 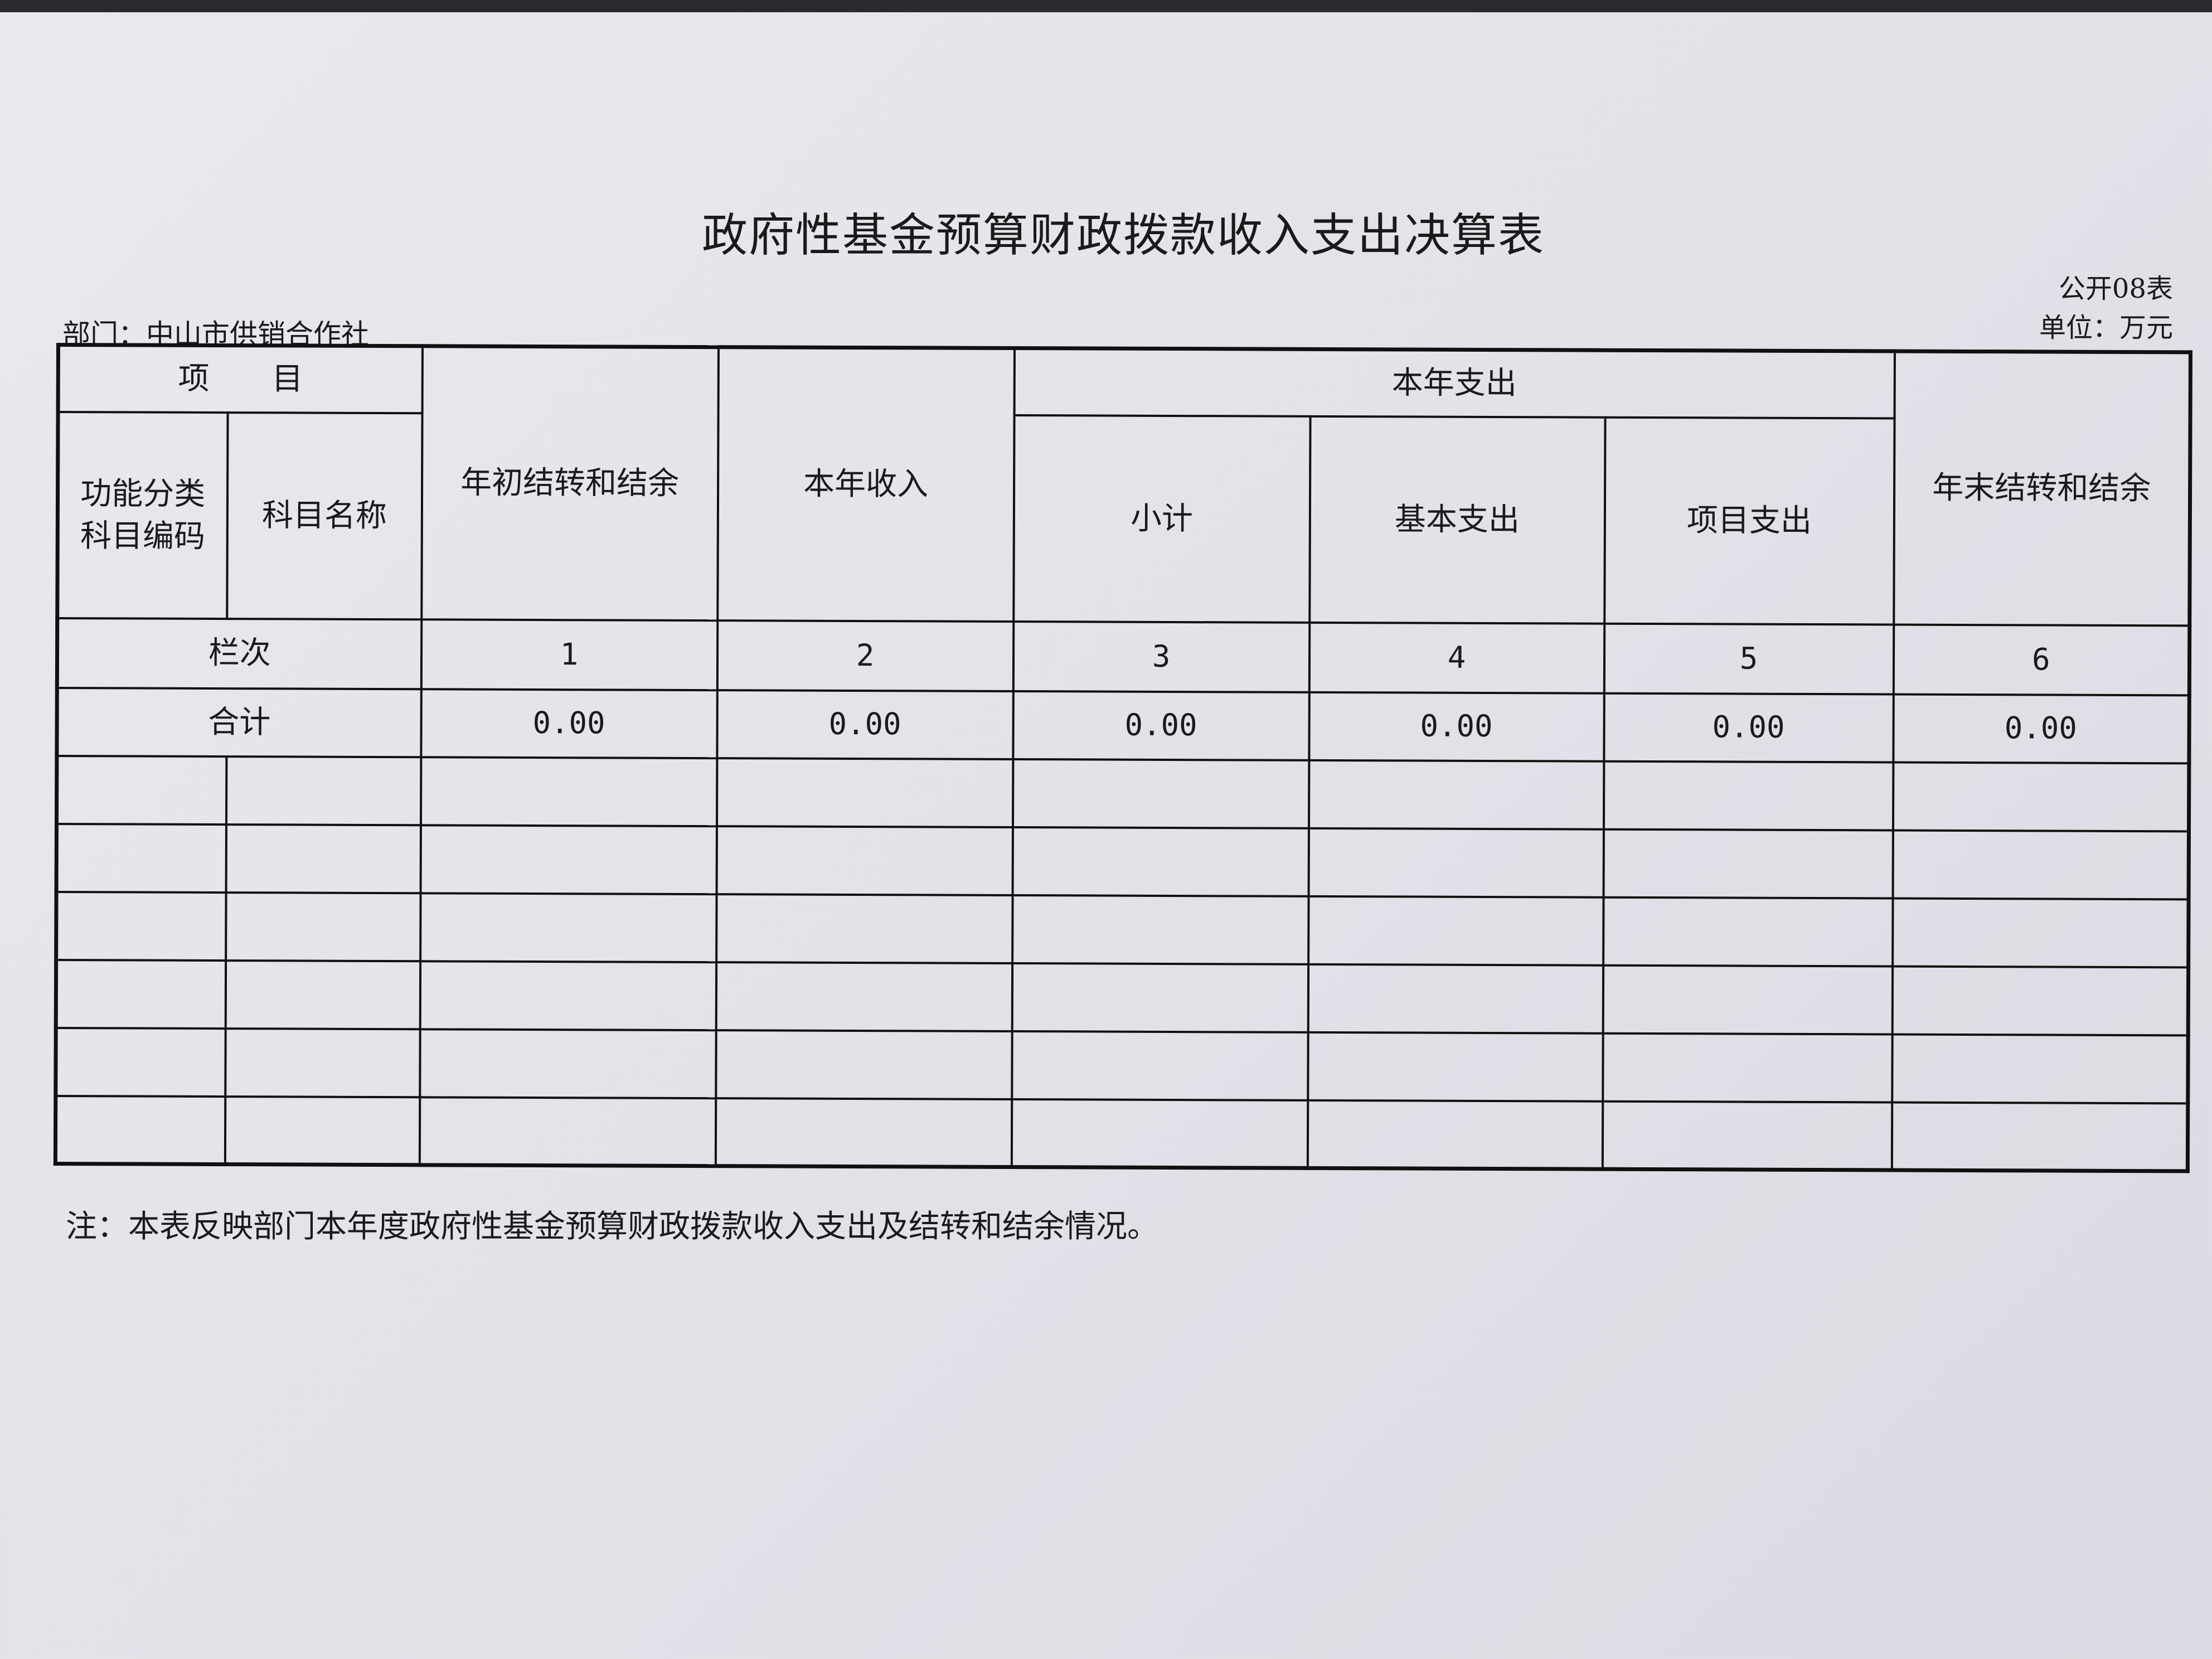 What do you see at coordinates (1162, 519) in the screenshot?
I see `header-subtotal: 小计` at bounding box center [1162, 519].